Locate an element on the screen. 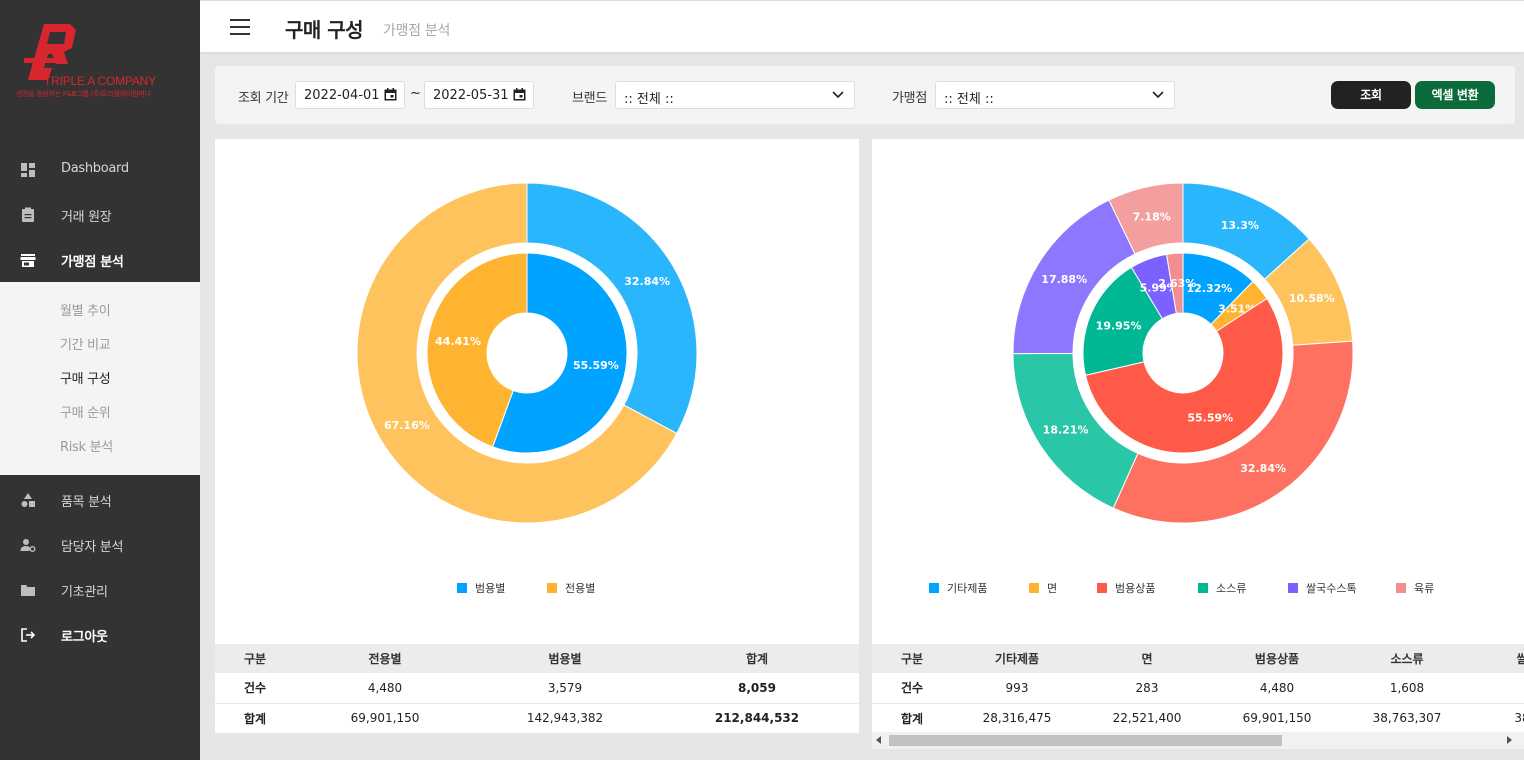 This screenshot has height=760, width=1524. scroll-right-icon is located at coordinates (1509, 740).